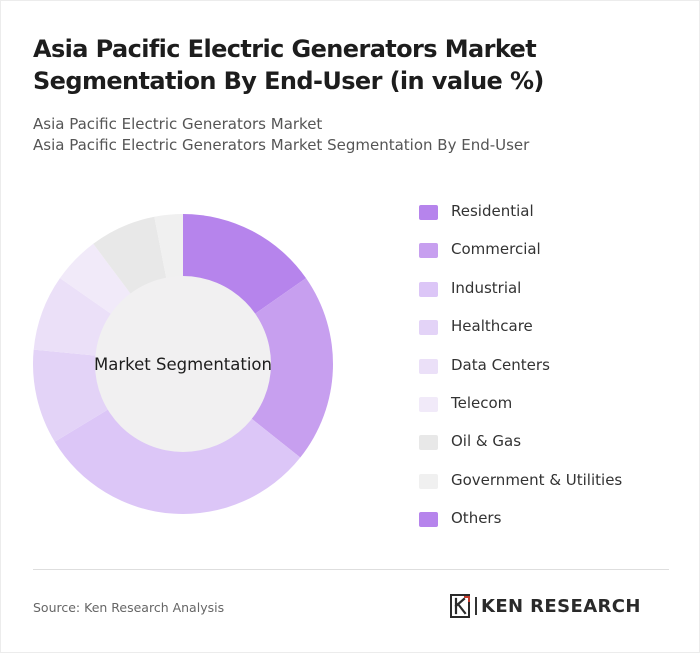 This screenshot has width=700, height=653. What do you see at coordinates (428, 404) in the screenshot?
I see `legend-swatch-telecom` at bounding box center [428, 404].